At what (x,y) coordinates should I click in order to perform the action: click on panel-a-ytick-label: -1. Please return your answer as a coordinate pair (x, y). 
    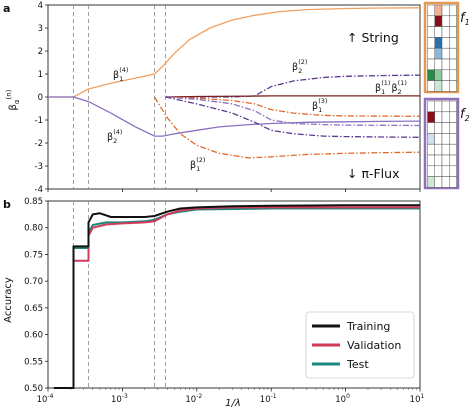
    Looking at the image, I should click on (39, 121).